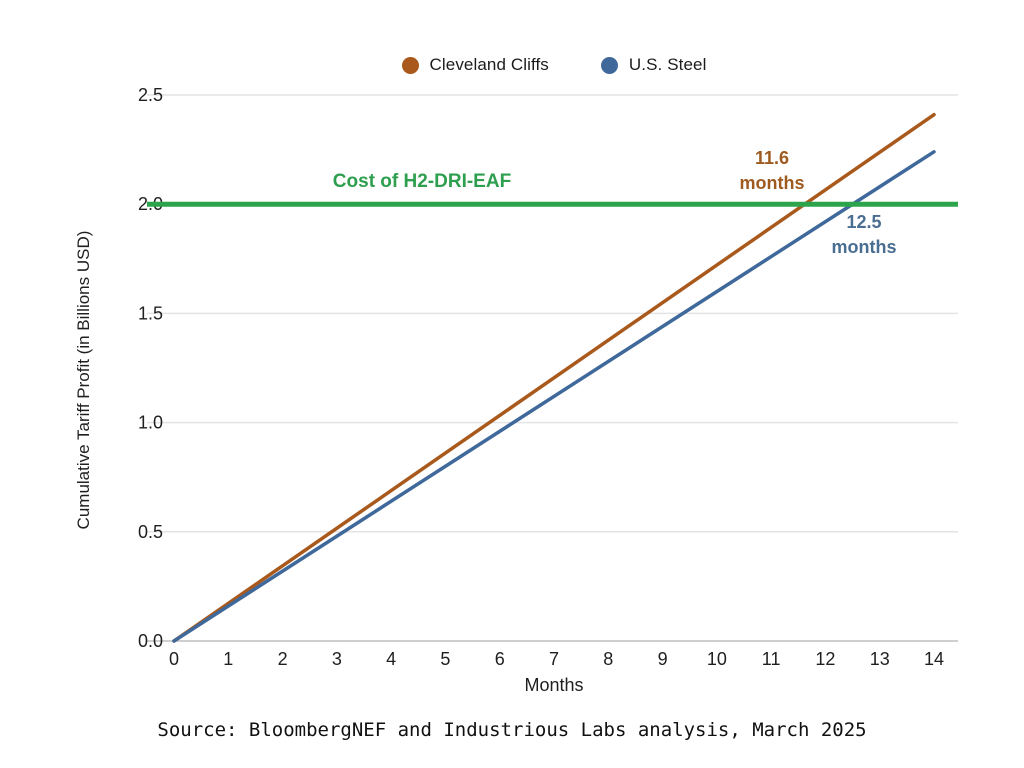 This screenshot has height=768, width=1024. What do you see at coordinates (150, 641) in the screenshot?
I see `y-tick-label: 0.0` at bounding box center [150, 641].